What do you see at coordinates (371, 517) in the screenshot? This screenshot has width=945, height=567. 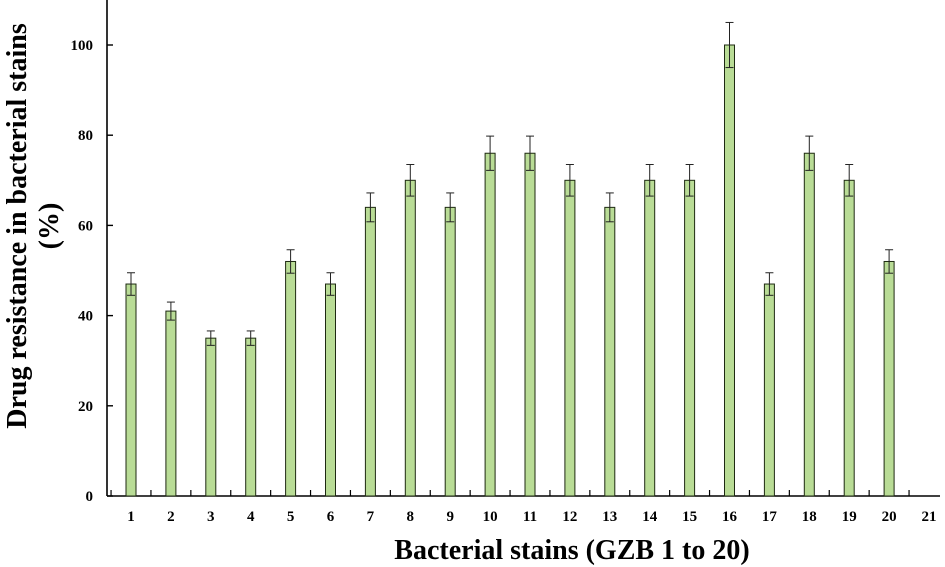 I see `x-tick-label: 7` at bounding box center [371, 517].